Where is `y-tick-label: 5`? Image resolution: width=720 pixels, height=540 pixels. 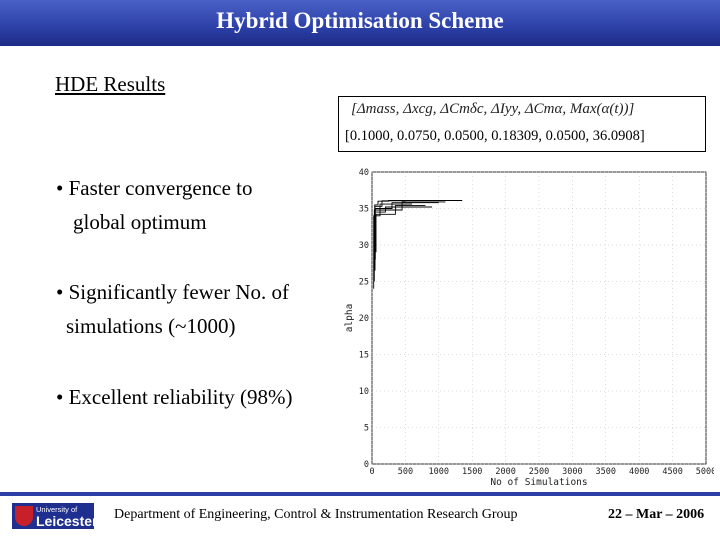 y-tick-label: 5 is located at coordinates (366, 429).